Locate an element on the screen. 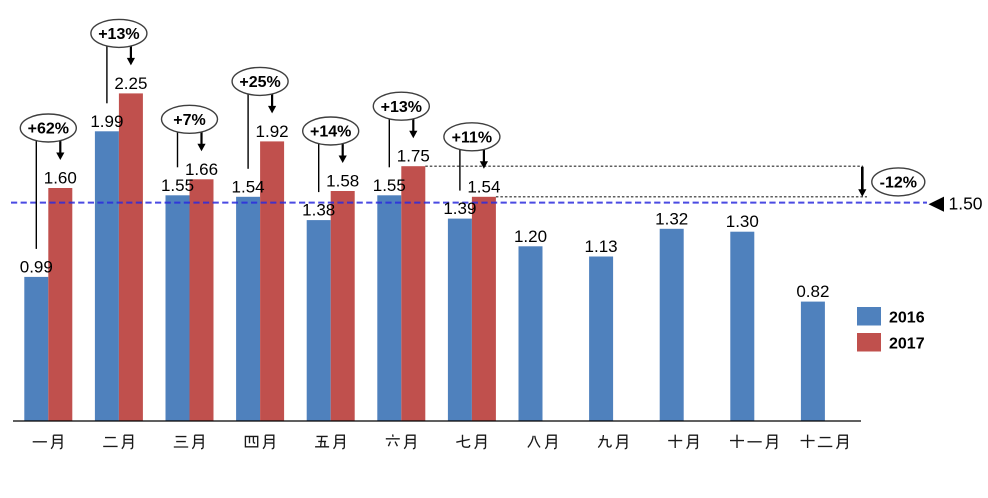 The image size is (988, 498). svg-text: 2016 is located at coordinates (907, 318).